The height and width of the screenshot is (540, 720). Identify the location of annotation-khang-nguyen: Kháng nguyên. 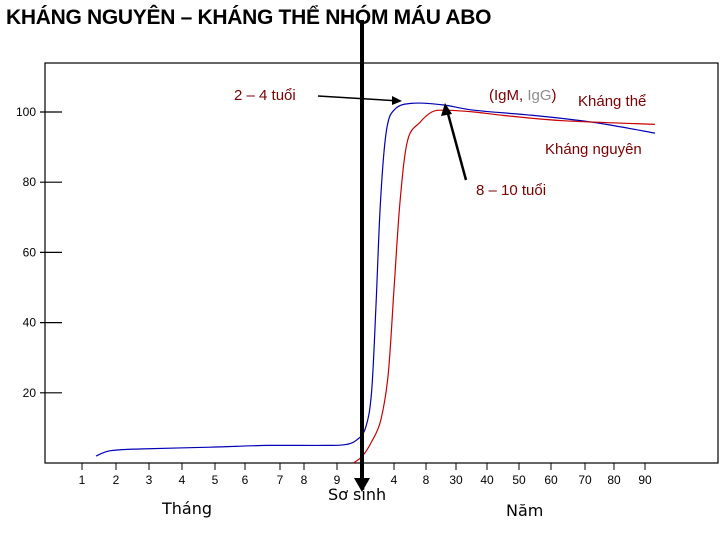
(593, 149).